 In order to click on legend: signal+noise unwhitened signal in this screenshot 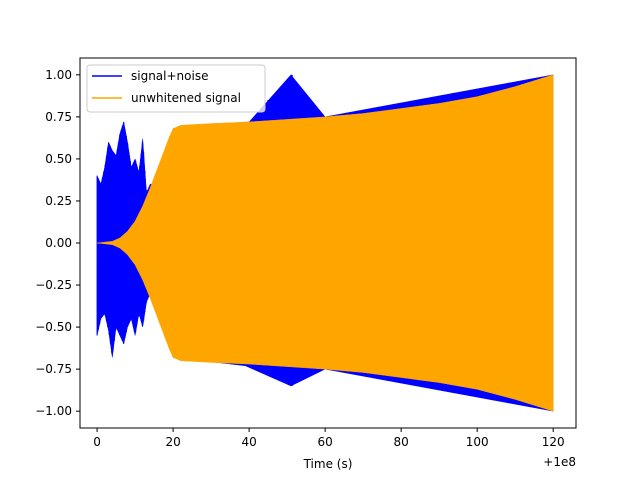, I will do `click(176, 88)`.